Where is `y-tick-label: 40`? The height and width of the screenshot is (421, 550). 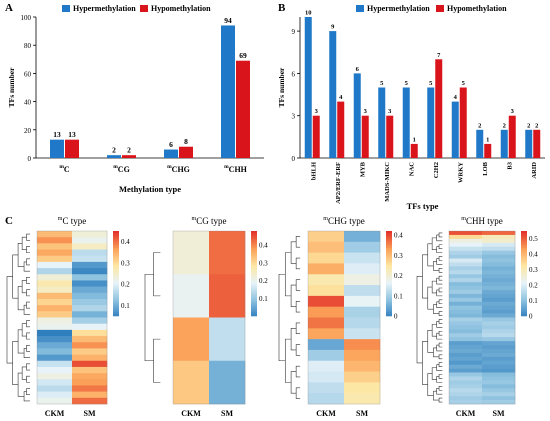
y-tick-label: 40 is located at coordinates (28, 103).